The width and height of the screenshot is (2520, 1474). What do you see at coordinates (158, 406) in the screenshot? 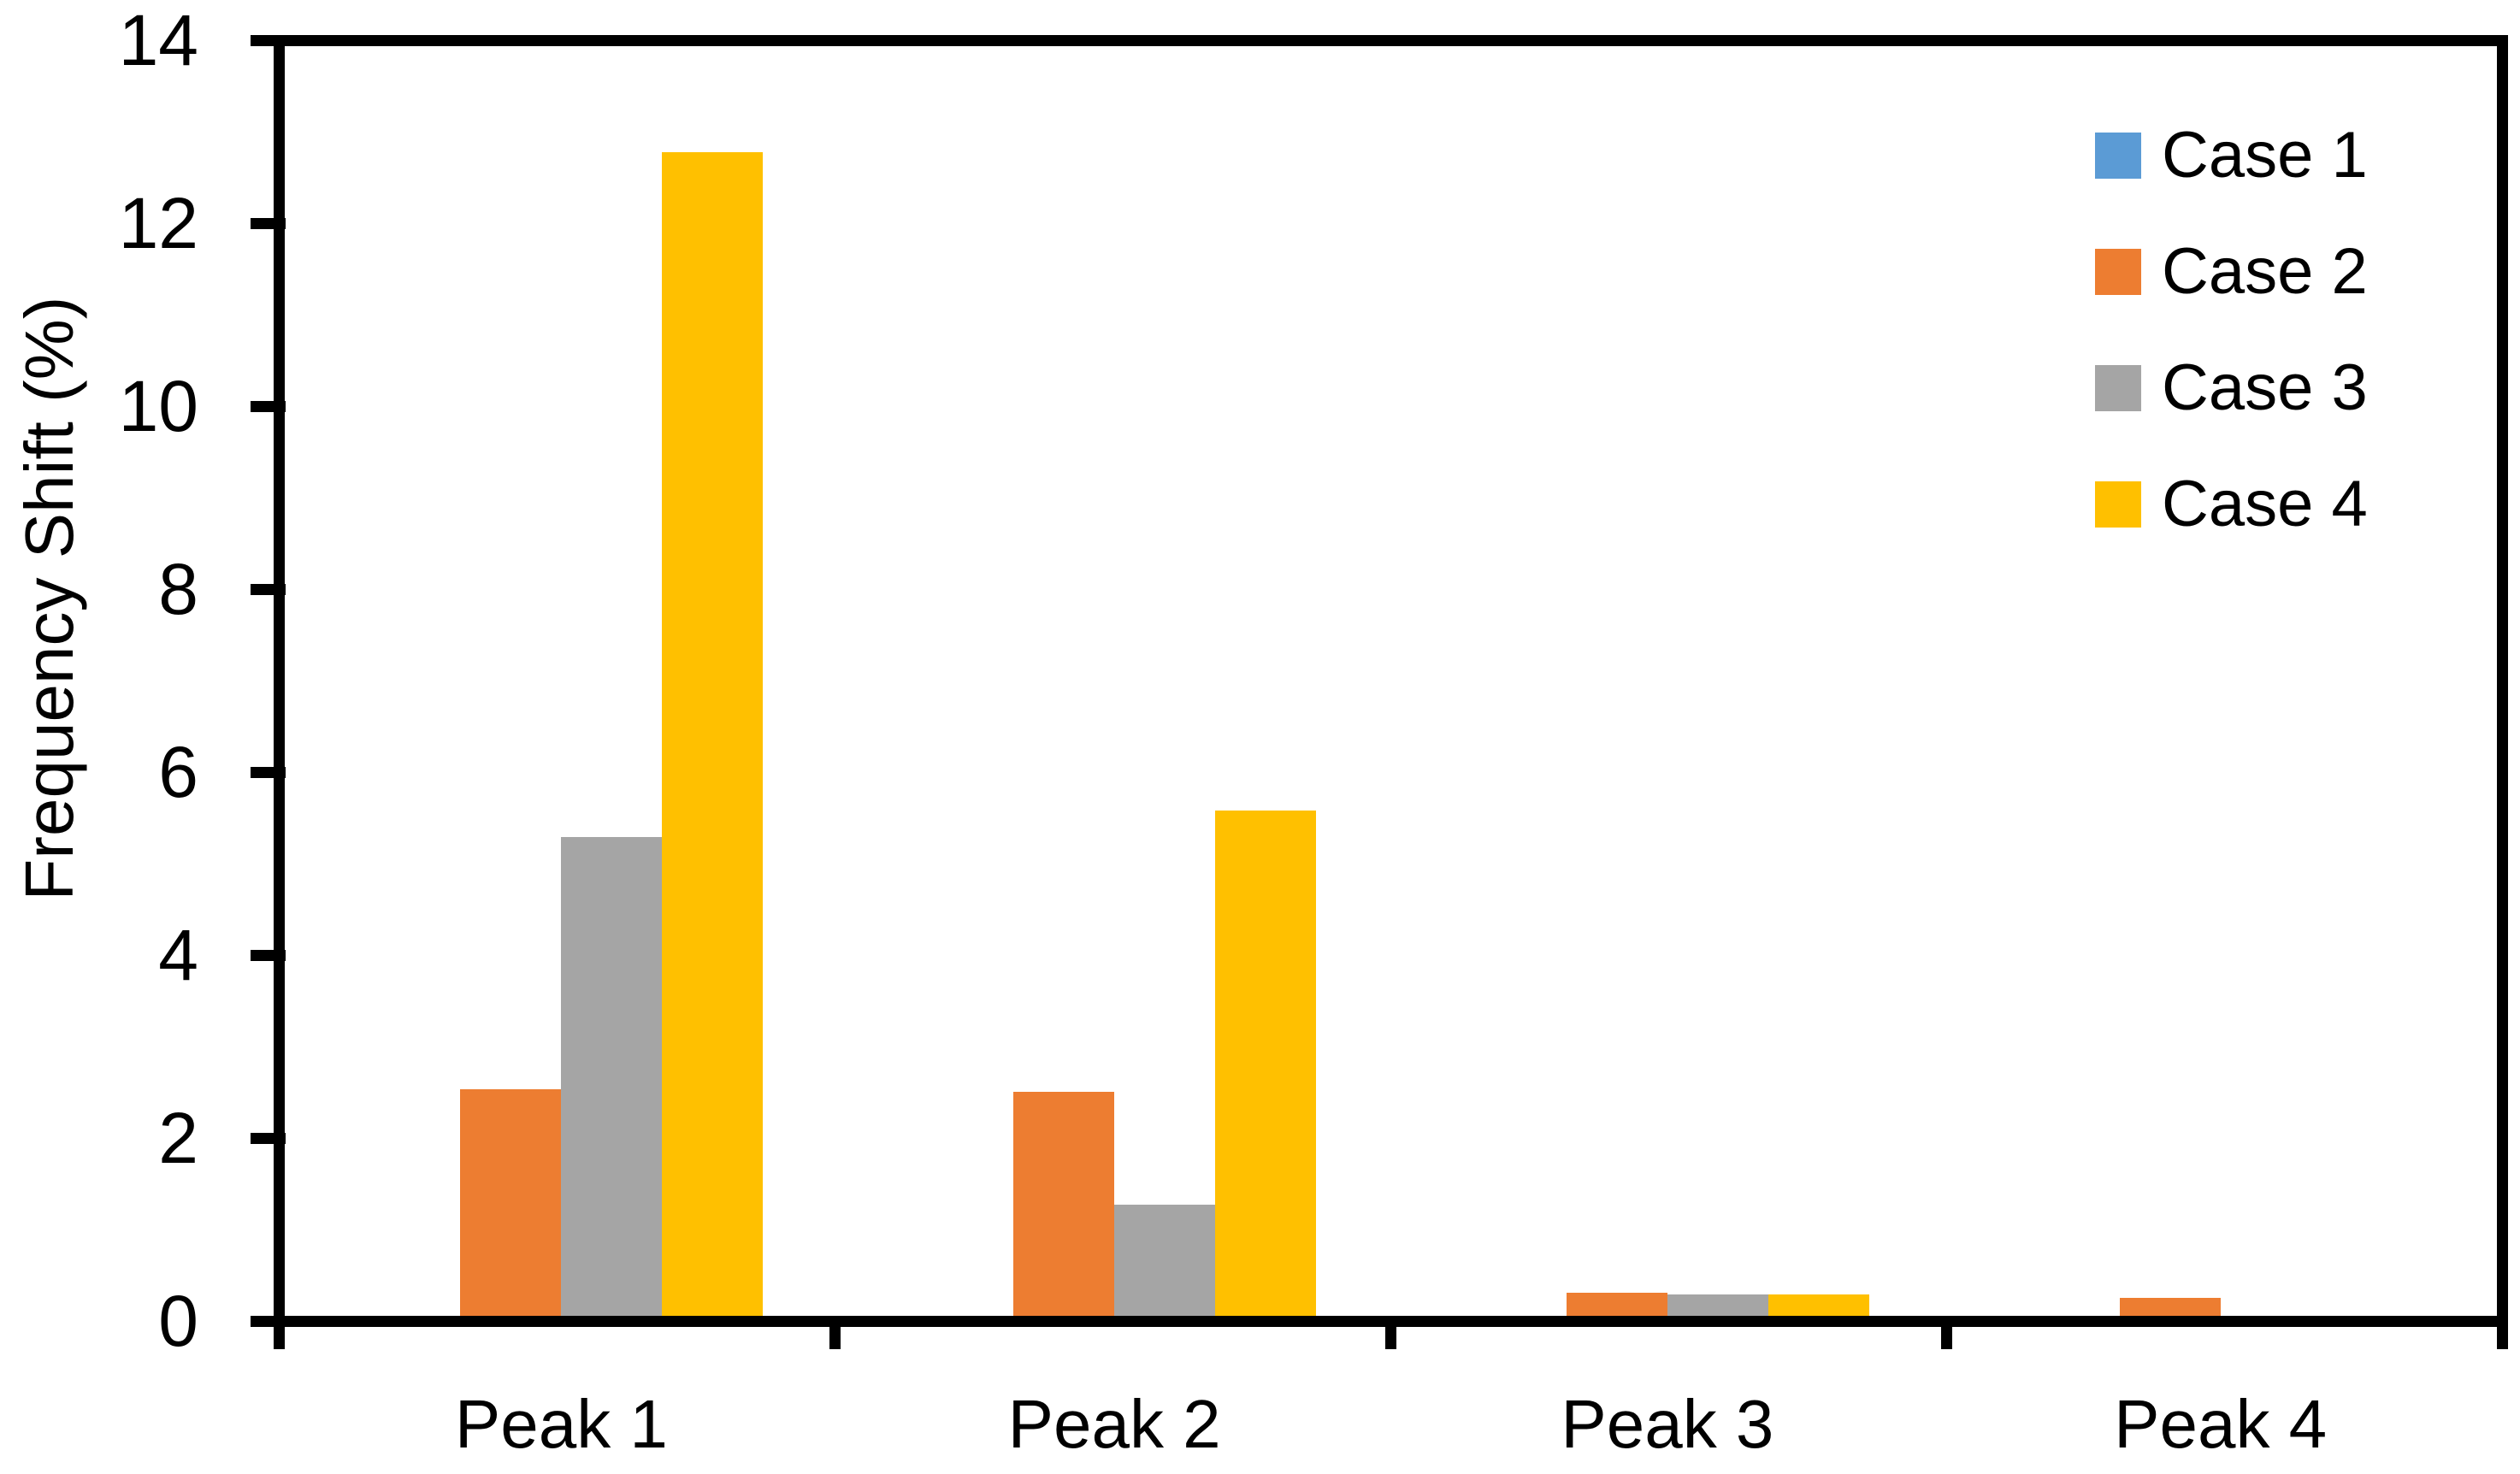
I see `y-tick-label-10: 10` at bounding box center [158, 406].